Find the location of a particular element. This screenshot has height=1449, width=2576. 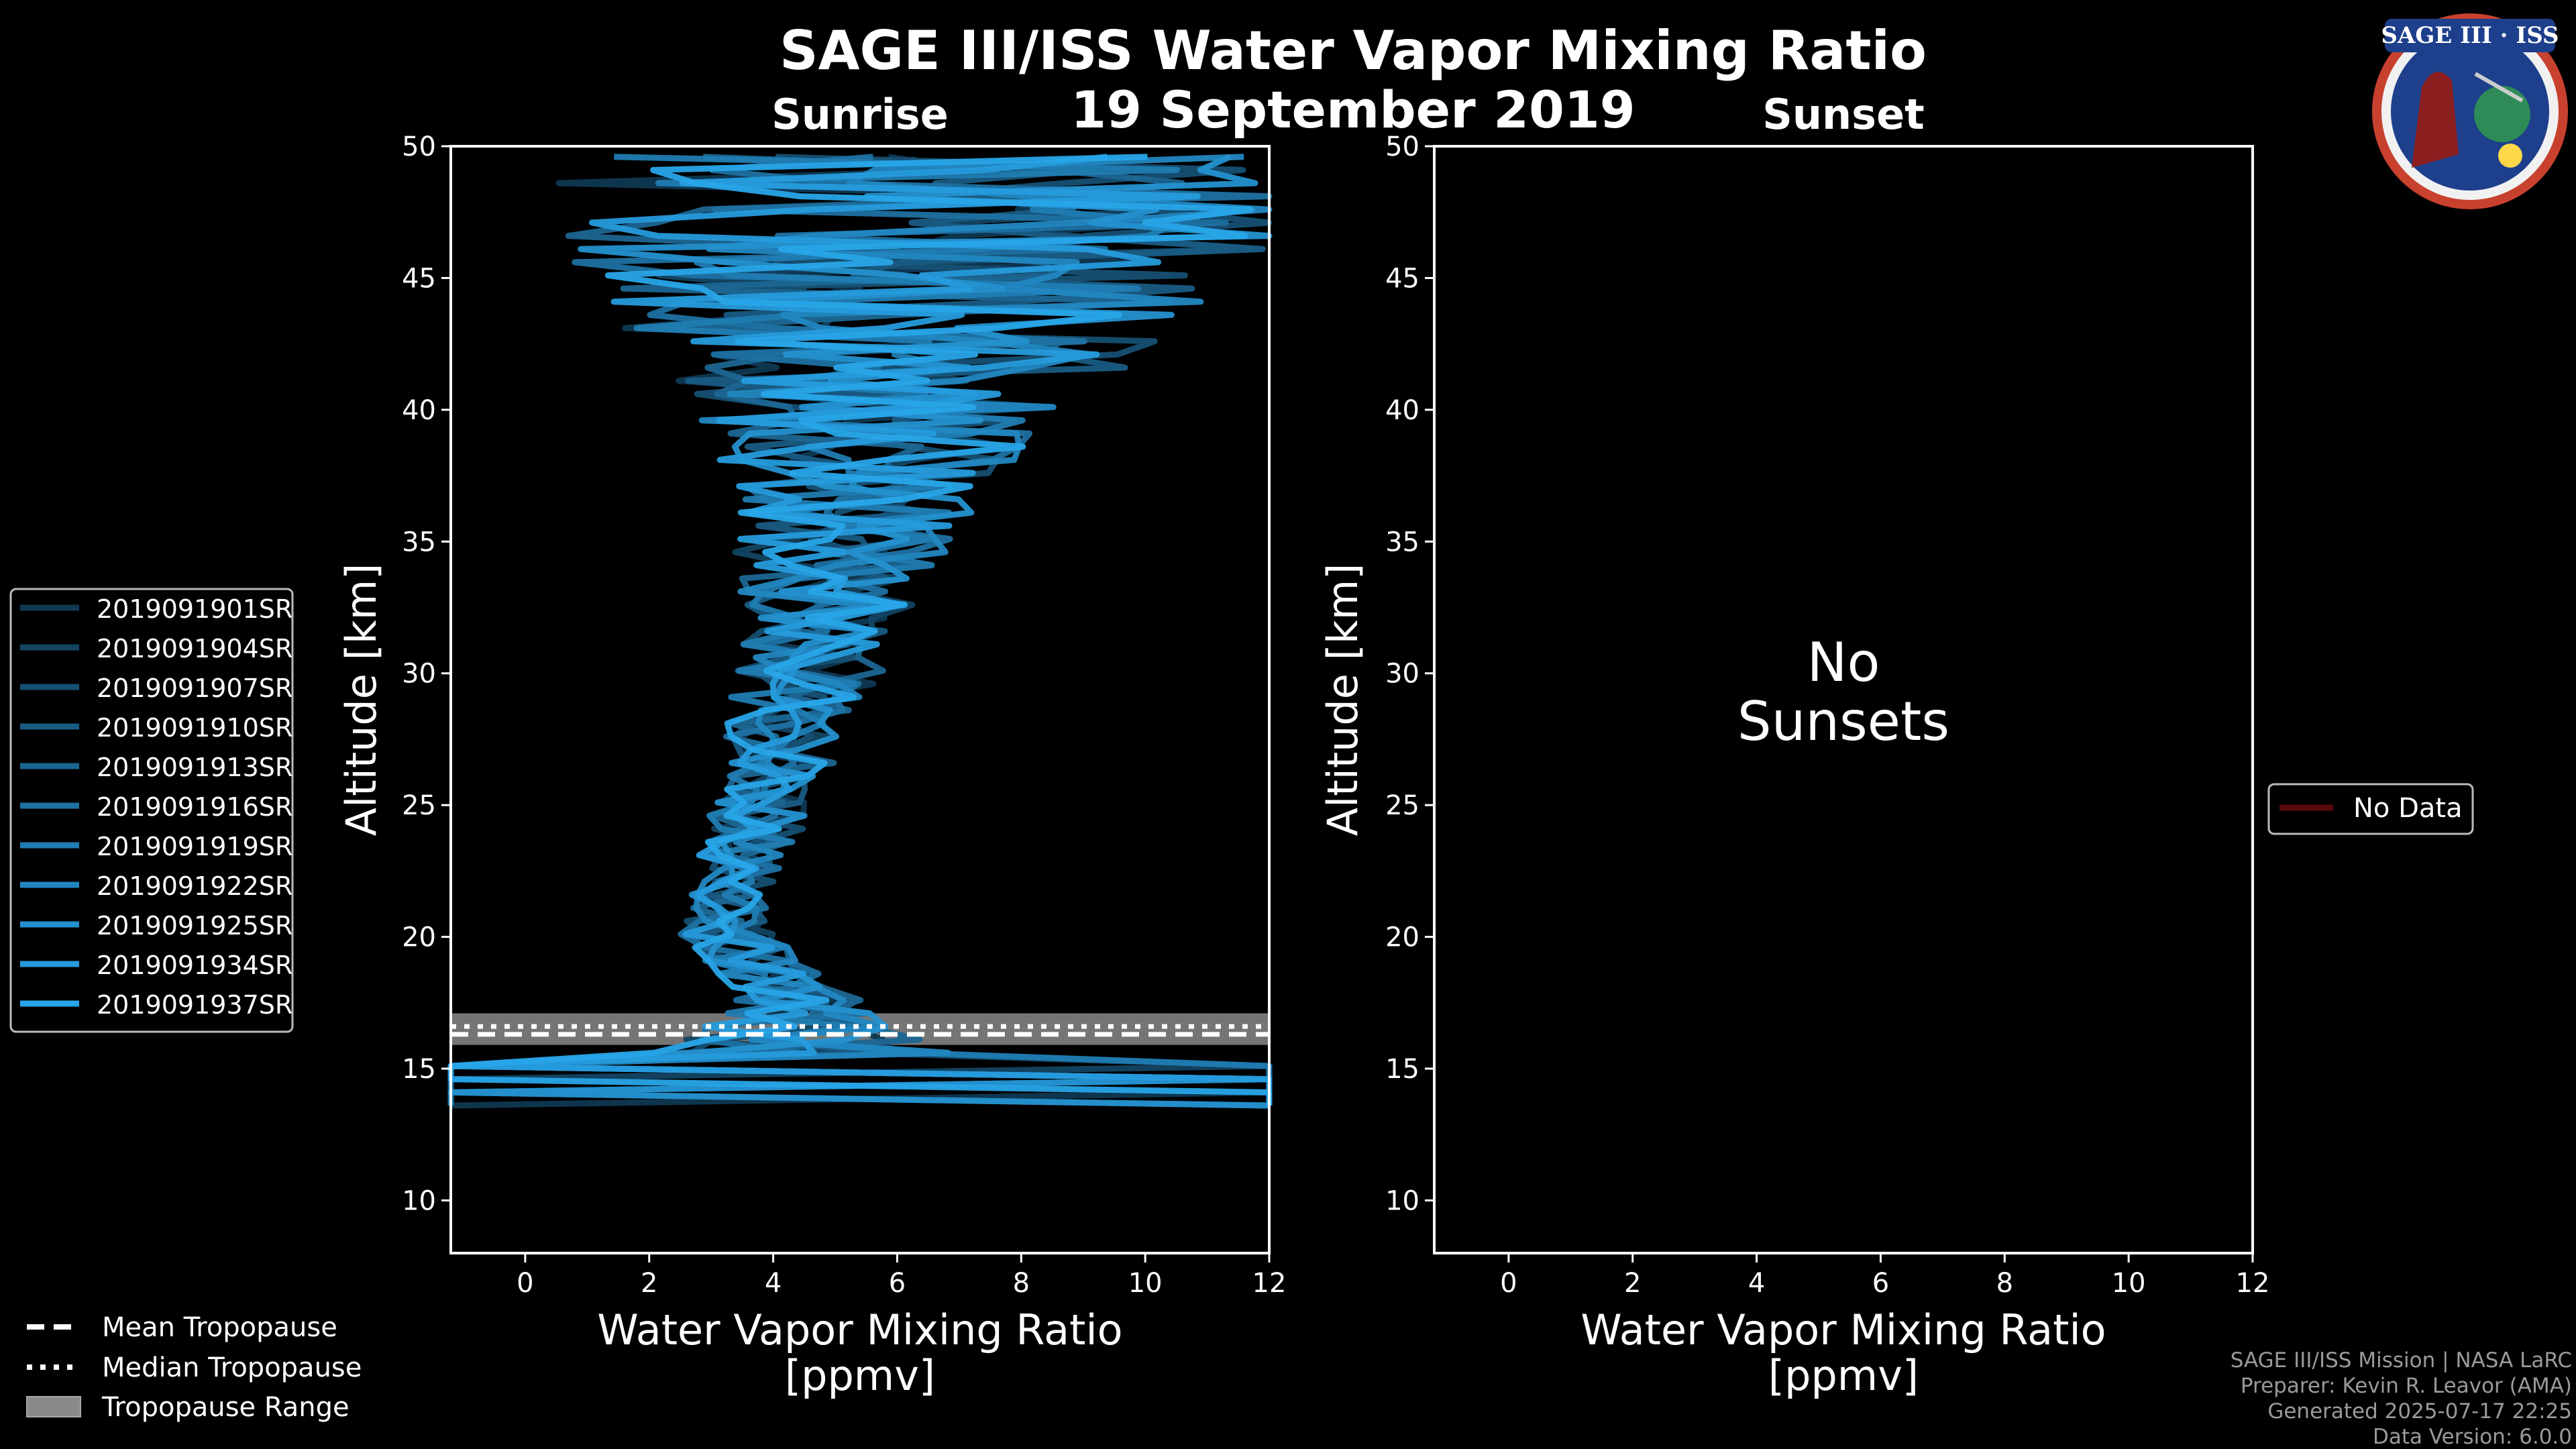

sunrise-x-label: Water Vapor Mixing Ratio is located at coordinates (859, 1329).